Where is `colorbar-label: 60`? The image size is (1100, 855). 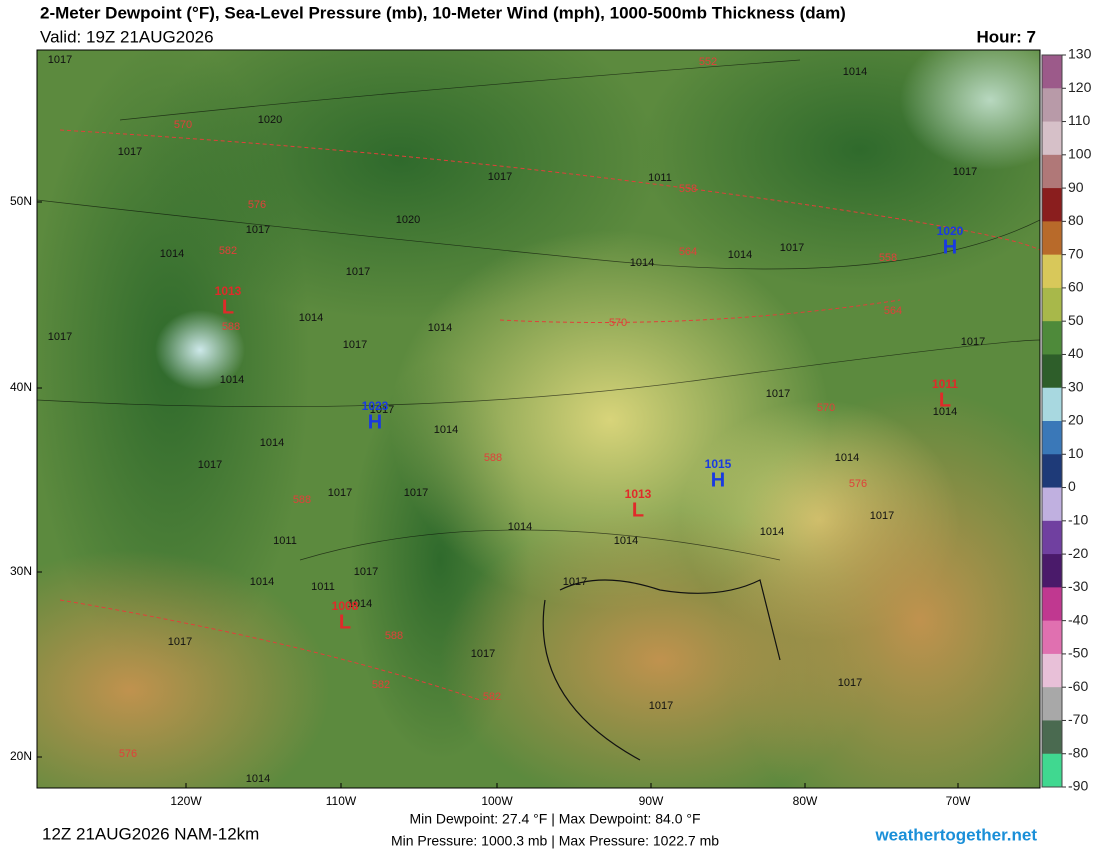 colorbar-label: 60 is located at coordinates (1076, 287).